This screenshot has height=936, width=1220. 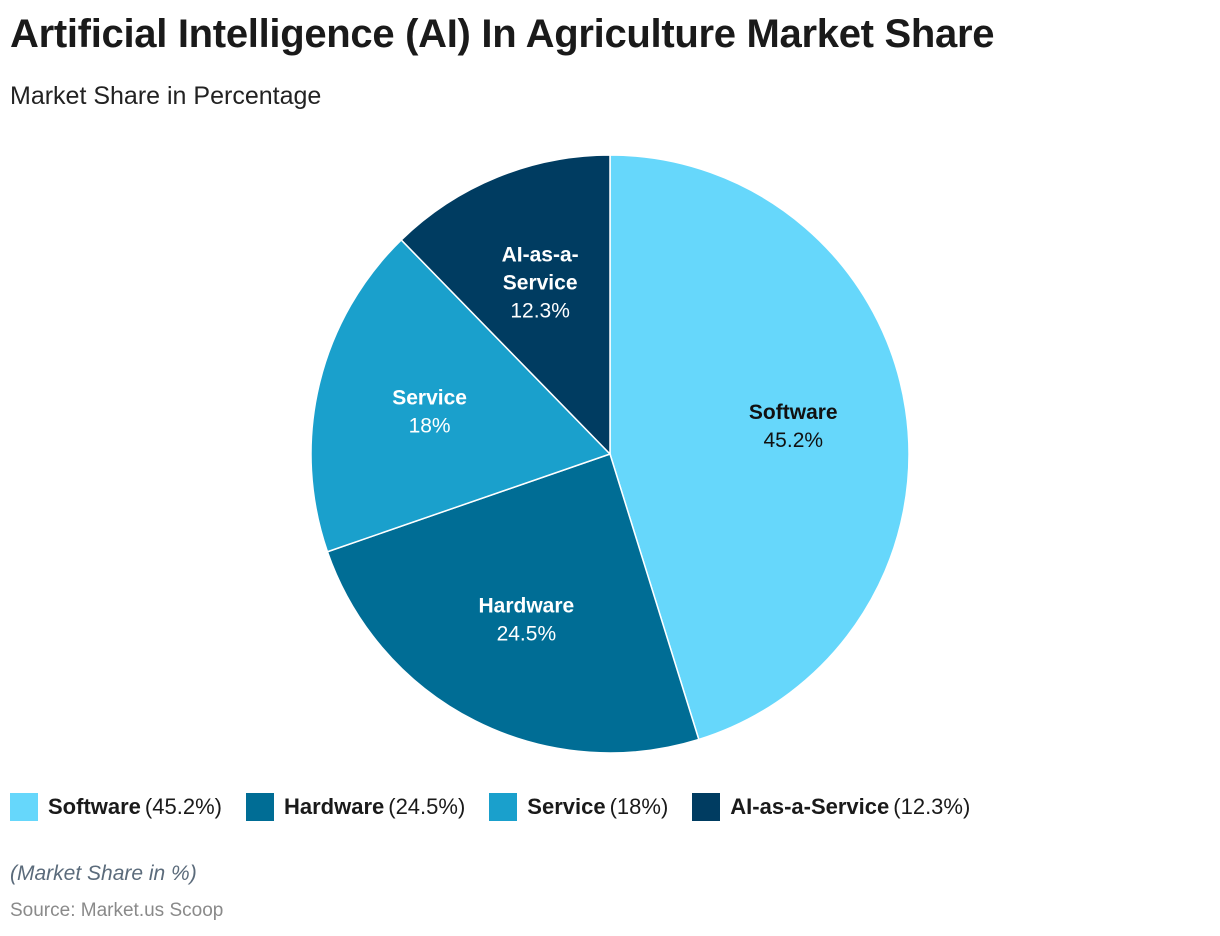 I want to click on legend-item-software: Software (45.2%), so click(x=116, y=807).